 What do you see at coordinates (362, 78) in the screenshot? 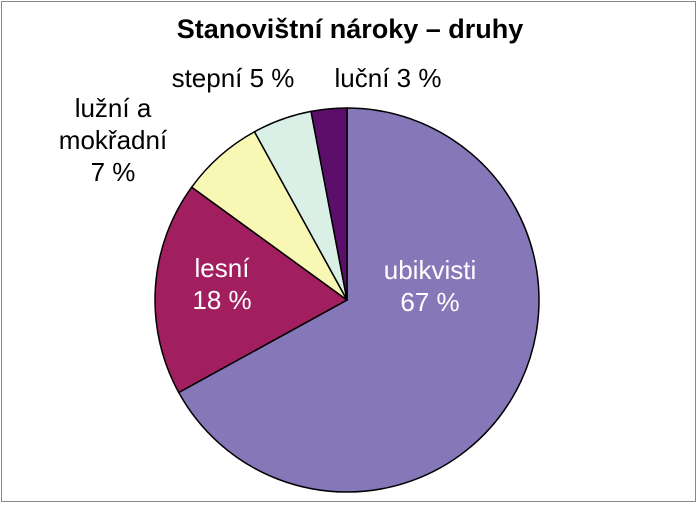
I see `category-label: luční` at bounding box center [362, 78].